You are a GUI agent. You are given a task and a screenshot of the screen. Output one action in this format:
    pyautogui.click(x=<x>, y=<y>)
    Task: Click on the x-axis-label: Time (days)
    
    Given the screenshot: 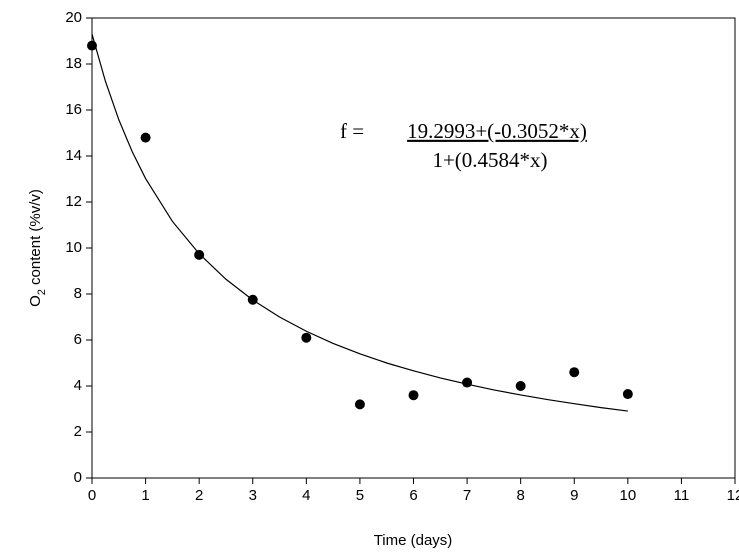 What is the action you would take?
    pyautogui.click(x=413, y=540)
    